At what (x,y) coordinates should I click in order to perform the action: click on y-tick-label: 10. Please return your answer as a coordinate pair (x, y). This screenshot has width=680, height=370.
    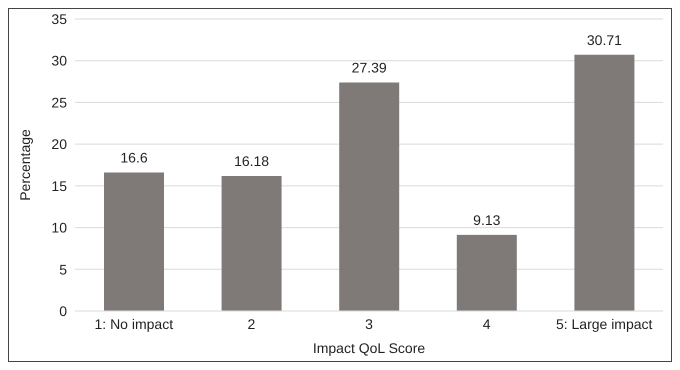
    Looking at the image, I should click on (59, 228).